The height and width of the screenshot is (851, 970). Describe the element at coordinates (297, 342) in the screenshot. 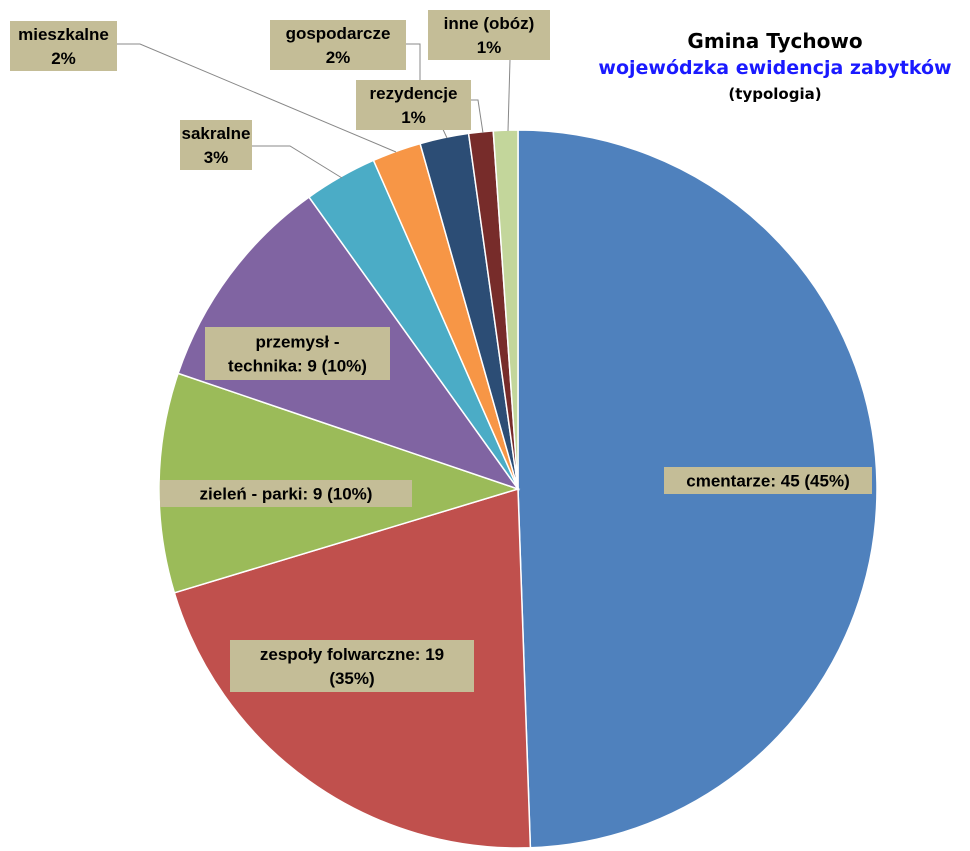

I see `data-label: przemysł -` at that location.